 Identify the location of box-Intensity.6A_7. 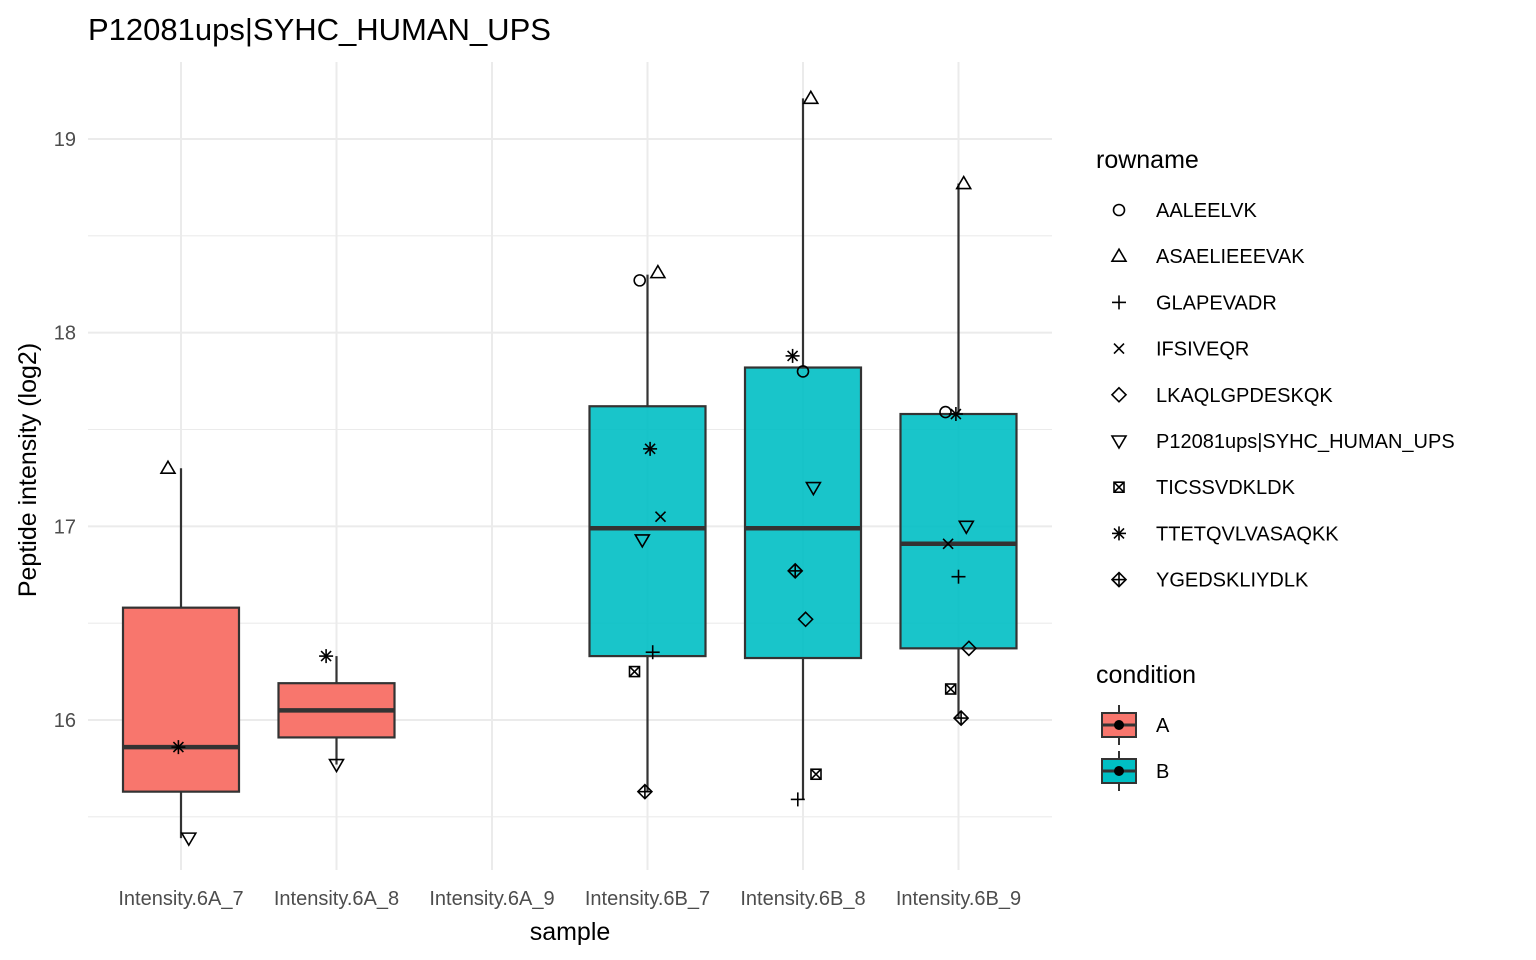
(181, 653).